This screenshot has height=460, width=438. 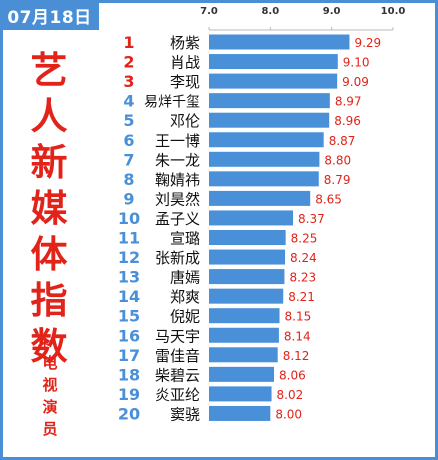 What do you see at coordinates (328, 199) in the screenshot?
I see `value-label: 8.65` at bounding box center [328, 199].